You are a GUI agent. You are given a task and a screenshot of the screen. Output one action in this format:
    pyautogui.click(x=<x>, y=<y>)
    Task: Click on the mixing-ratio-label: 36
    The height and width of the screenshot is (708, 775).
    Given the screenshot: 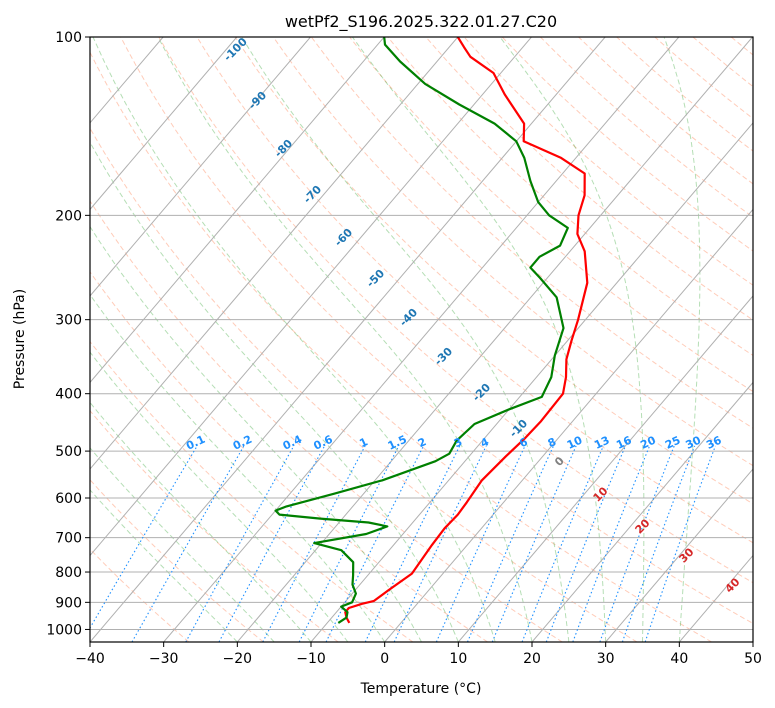 What is the action you would take?
    pyautogui.click(x=714, y=442)
    